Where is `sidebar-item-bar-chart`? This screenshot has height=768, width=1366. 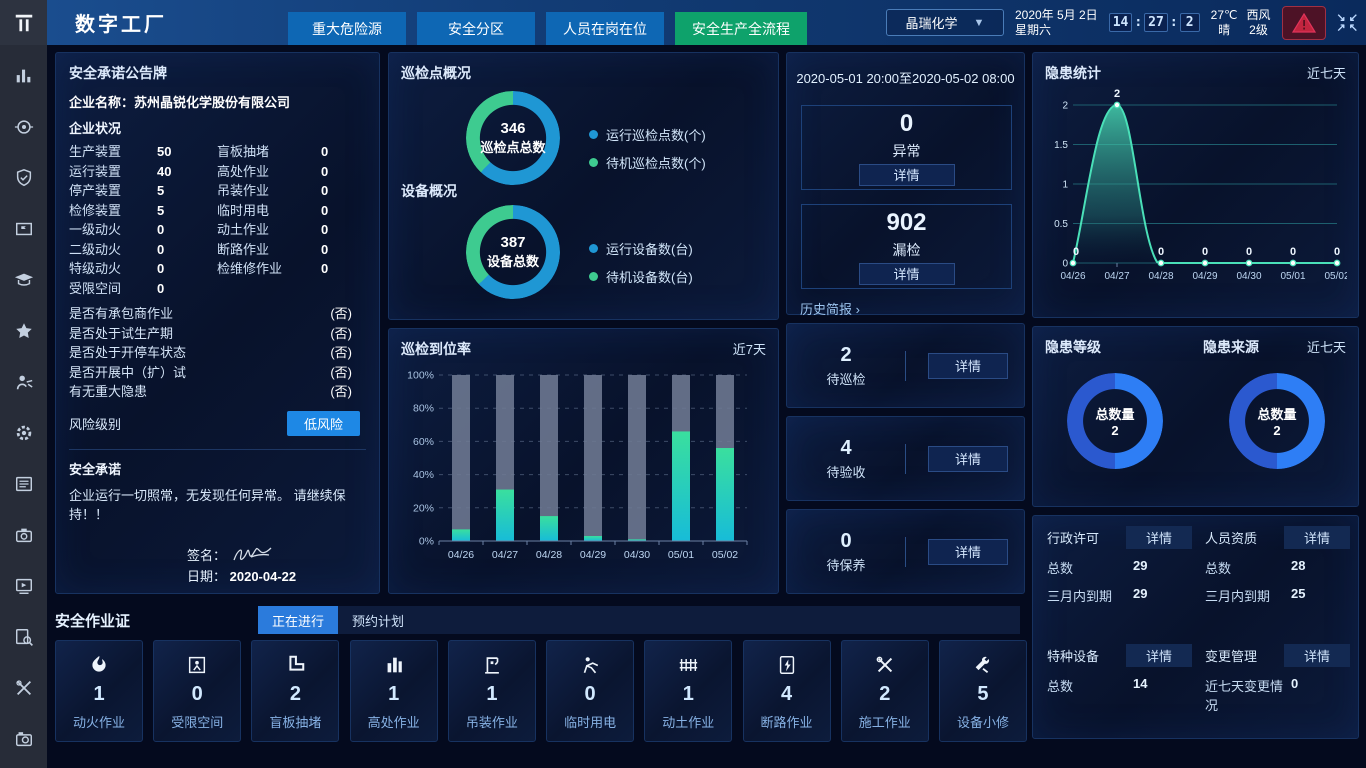
sidebar-item-bar-chart is located at coordinates (24, 76).